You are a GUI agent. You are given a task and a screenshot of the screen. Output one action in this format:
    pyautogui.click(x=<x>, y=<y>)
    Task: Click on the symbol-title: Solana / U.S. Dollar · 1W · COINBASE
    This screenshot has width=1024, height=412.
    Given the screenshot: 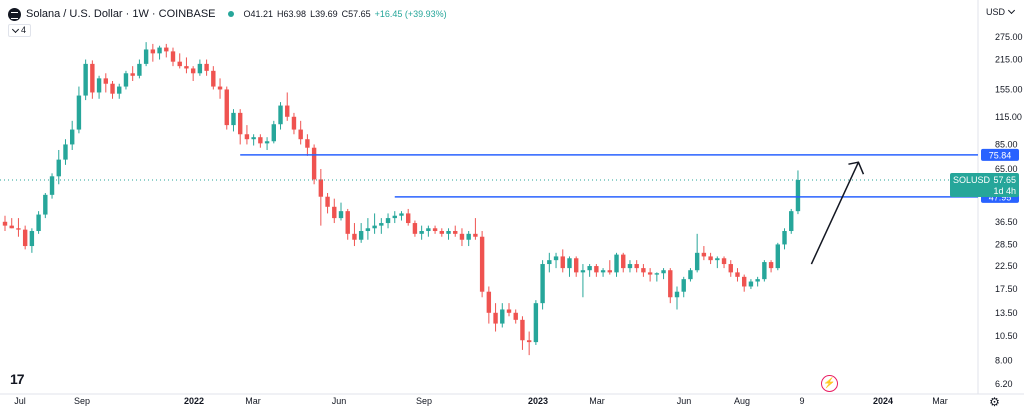 What is the action you would take?
    pyautogui.click(x=121, y=14)
    